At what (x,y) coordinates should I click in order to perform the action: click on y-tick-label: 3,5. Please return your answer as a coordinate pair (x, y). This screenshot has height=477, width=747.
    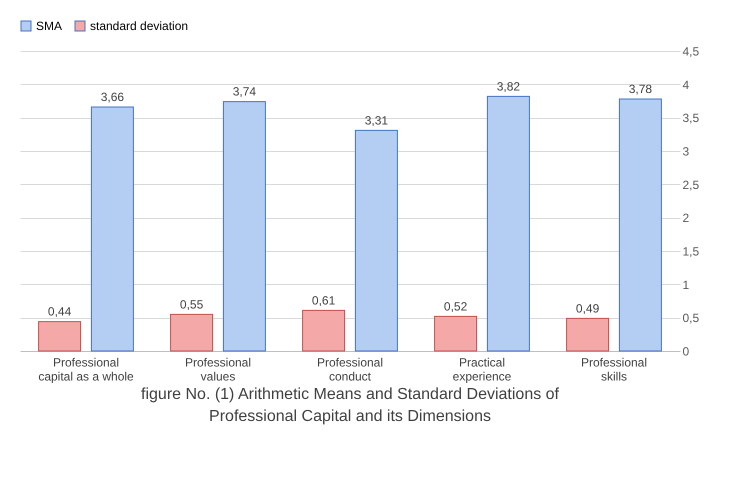
    Looking at the image, I should click on (691, 118).